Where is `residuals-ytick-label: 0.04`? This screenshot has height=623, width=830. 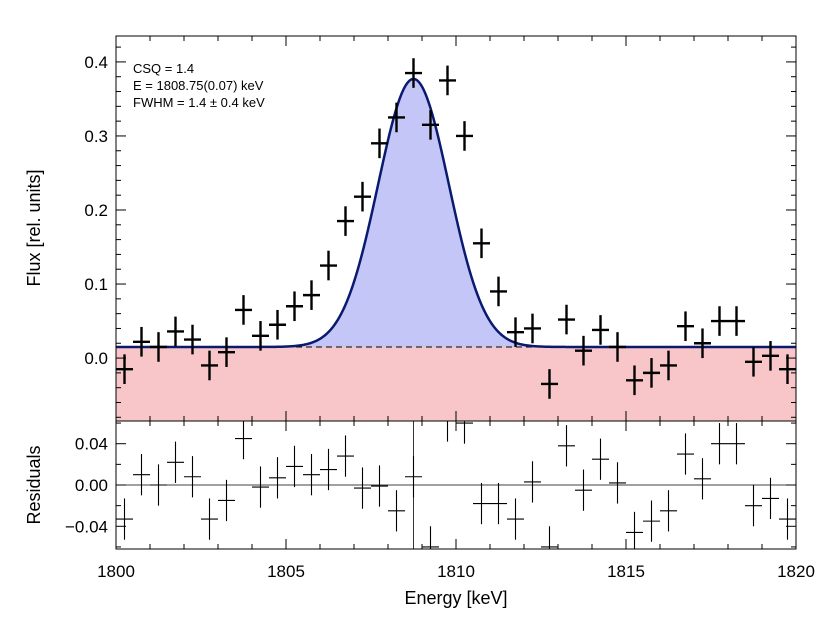
residuals-ytick-label: 0.04 is located at coordinates (91, 444).